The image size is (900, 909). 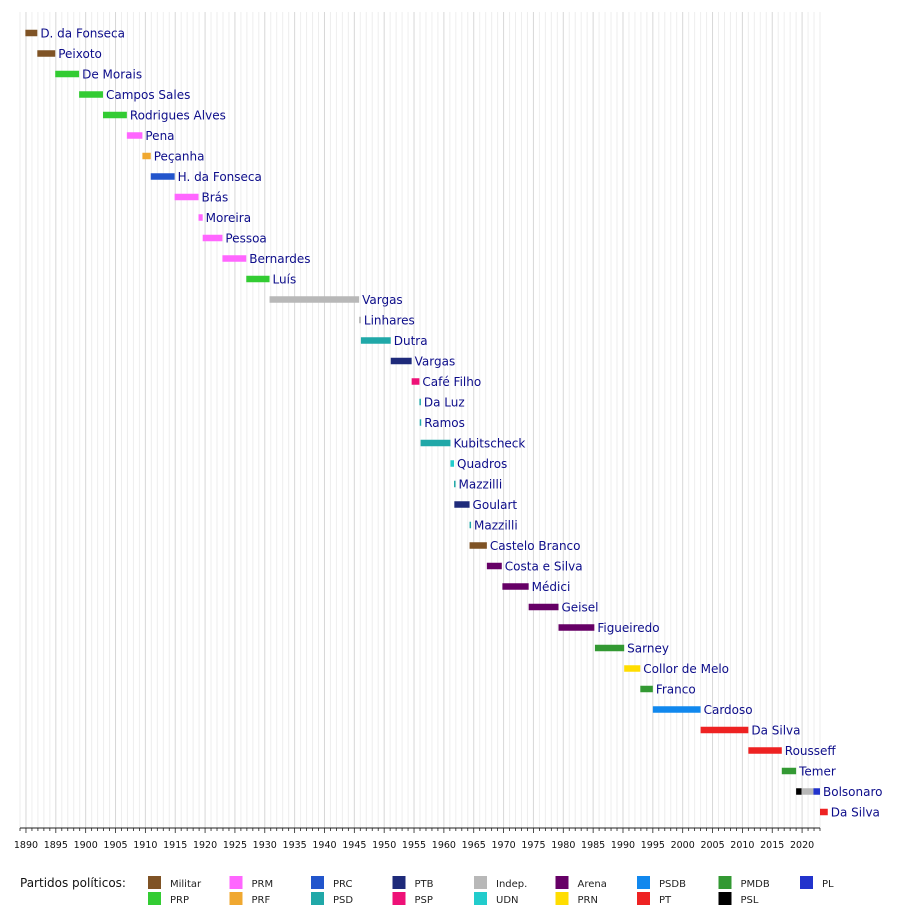 What do you see at coordinates (444, 845) in the screenshot?
I see `tick-label: 1960` at bounding box center [444, 845].